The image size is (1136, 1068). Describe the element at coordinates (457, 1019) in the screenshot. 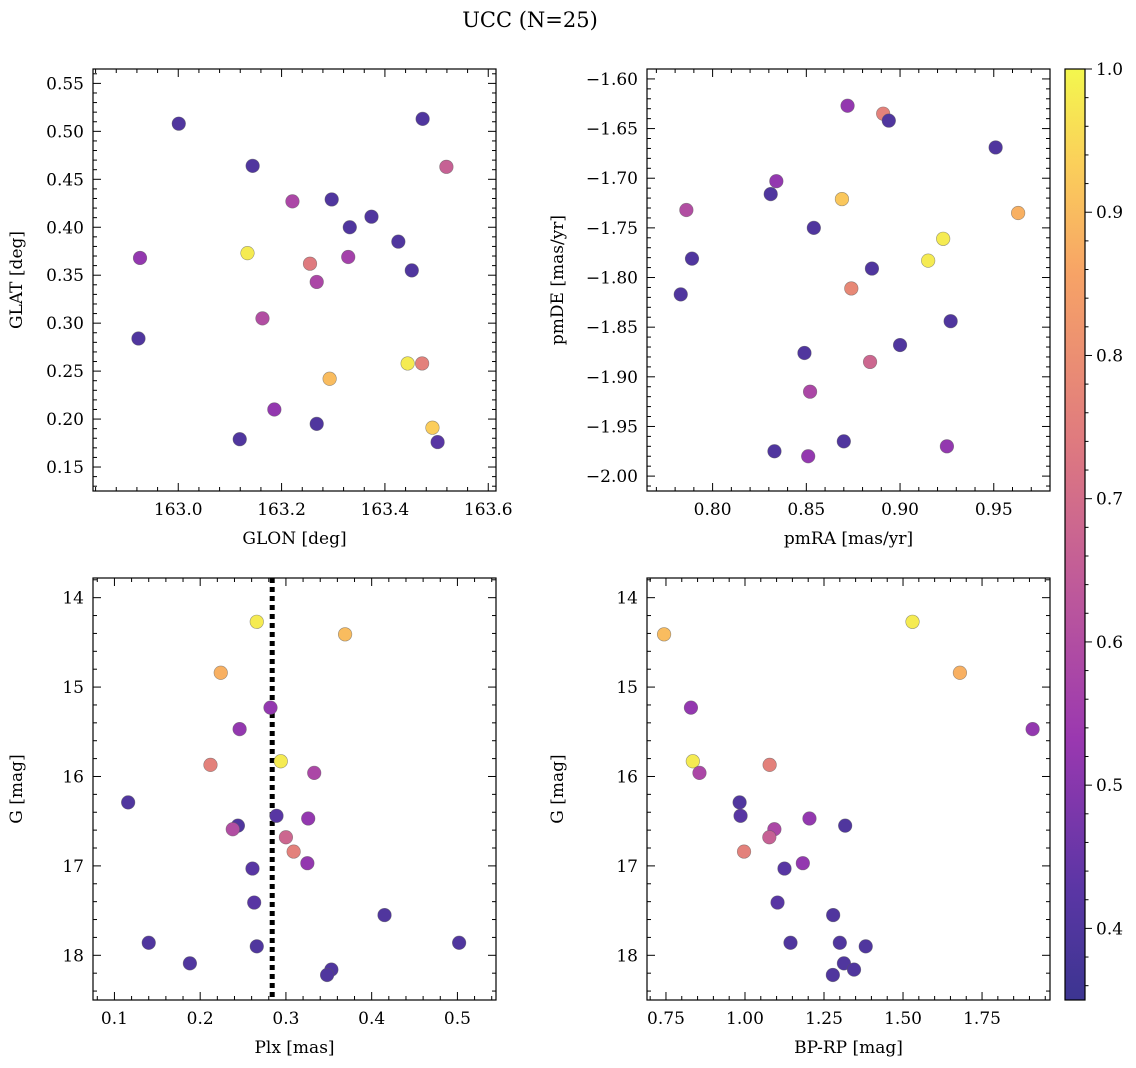

I see `x-tick-label: 0.5` at that location.